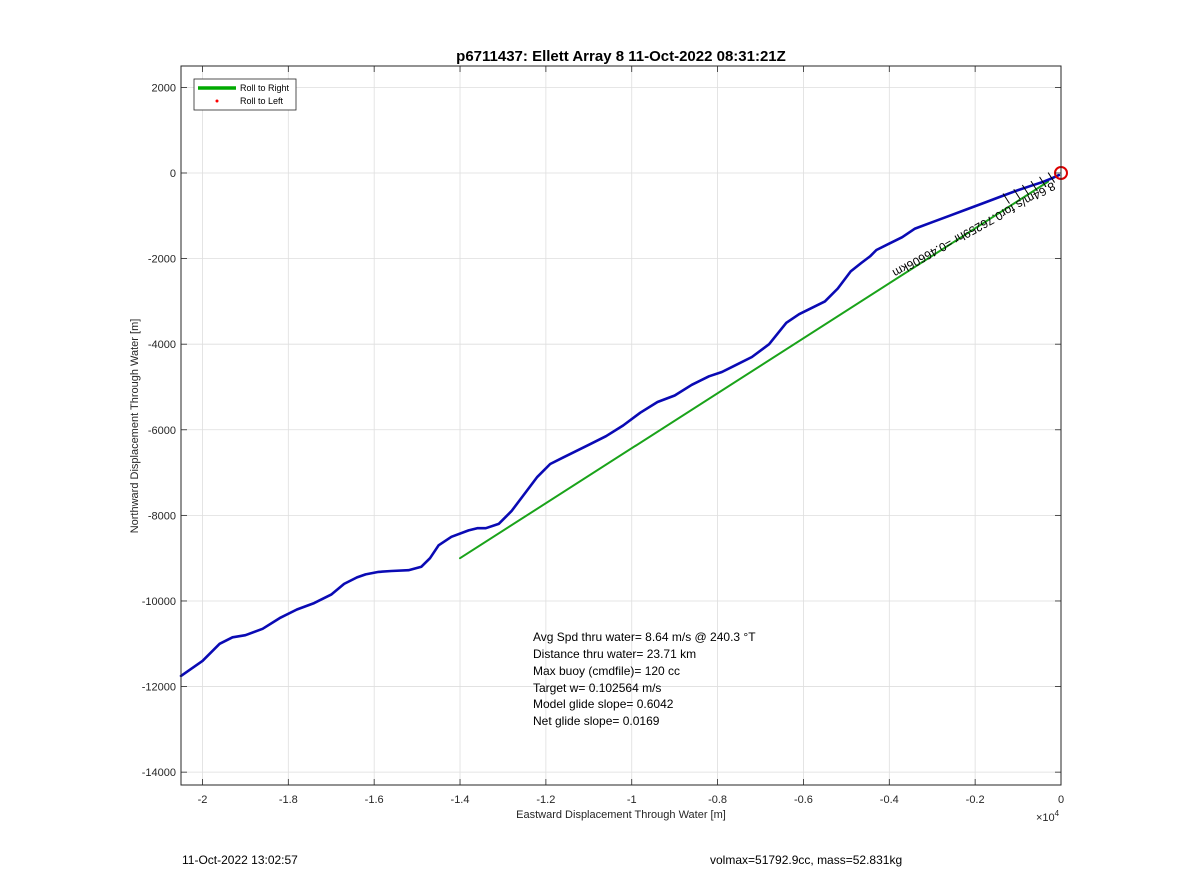 The image size is (1200, 885). I want to click on y-tick-label: -2000, so click(162, 260).